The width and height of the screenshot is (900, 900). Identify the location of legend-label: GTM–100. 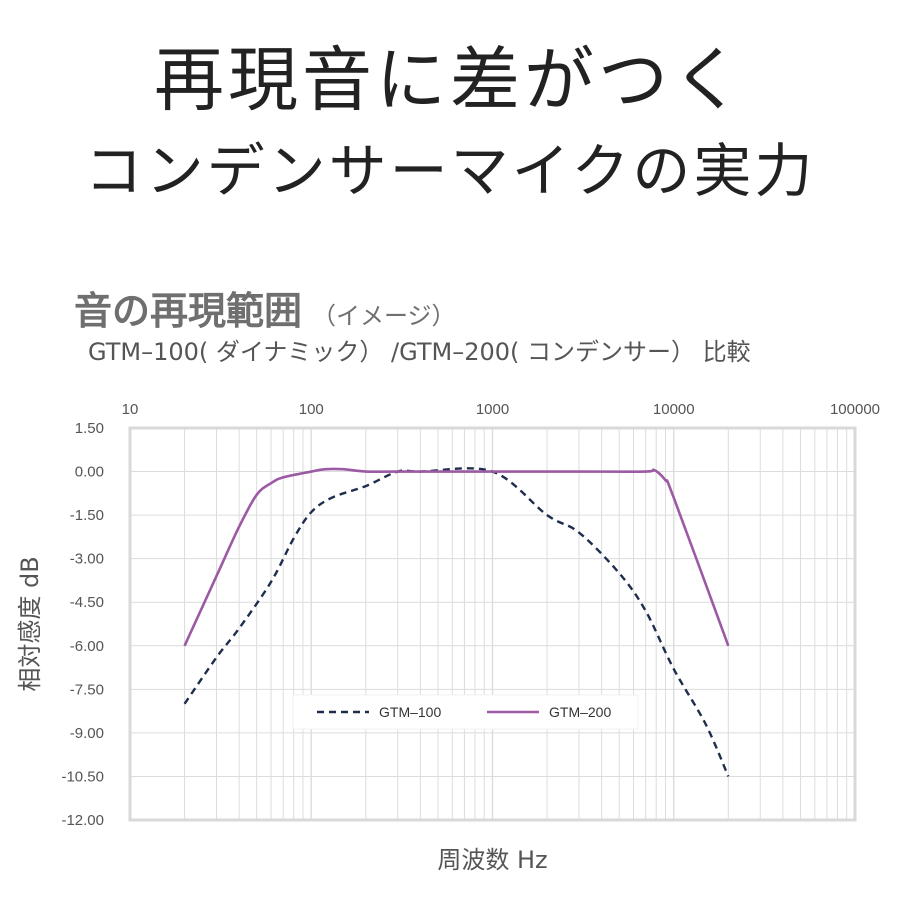
(410, 712).